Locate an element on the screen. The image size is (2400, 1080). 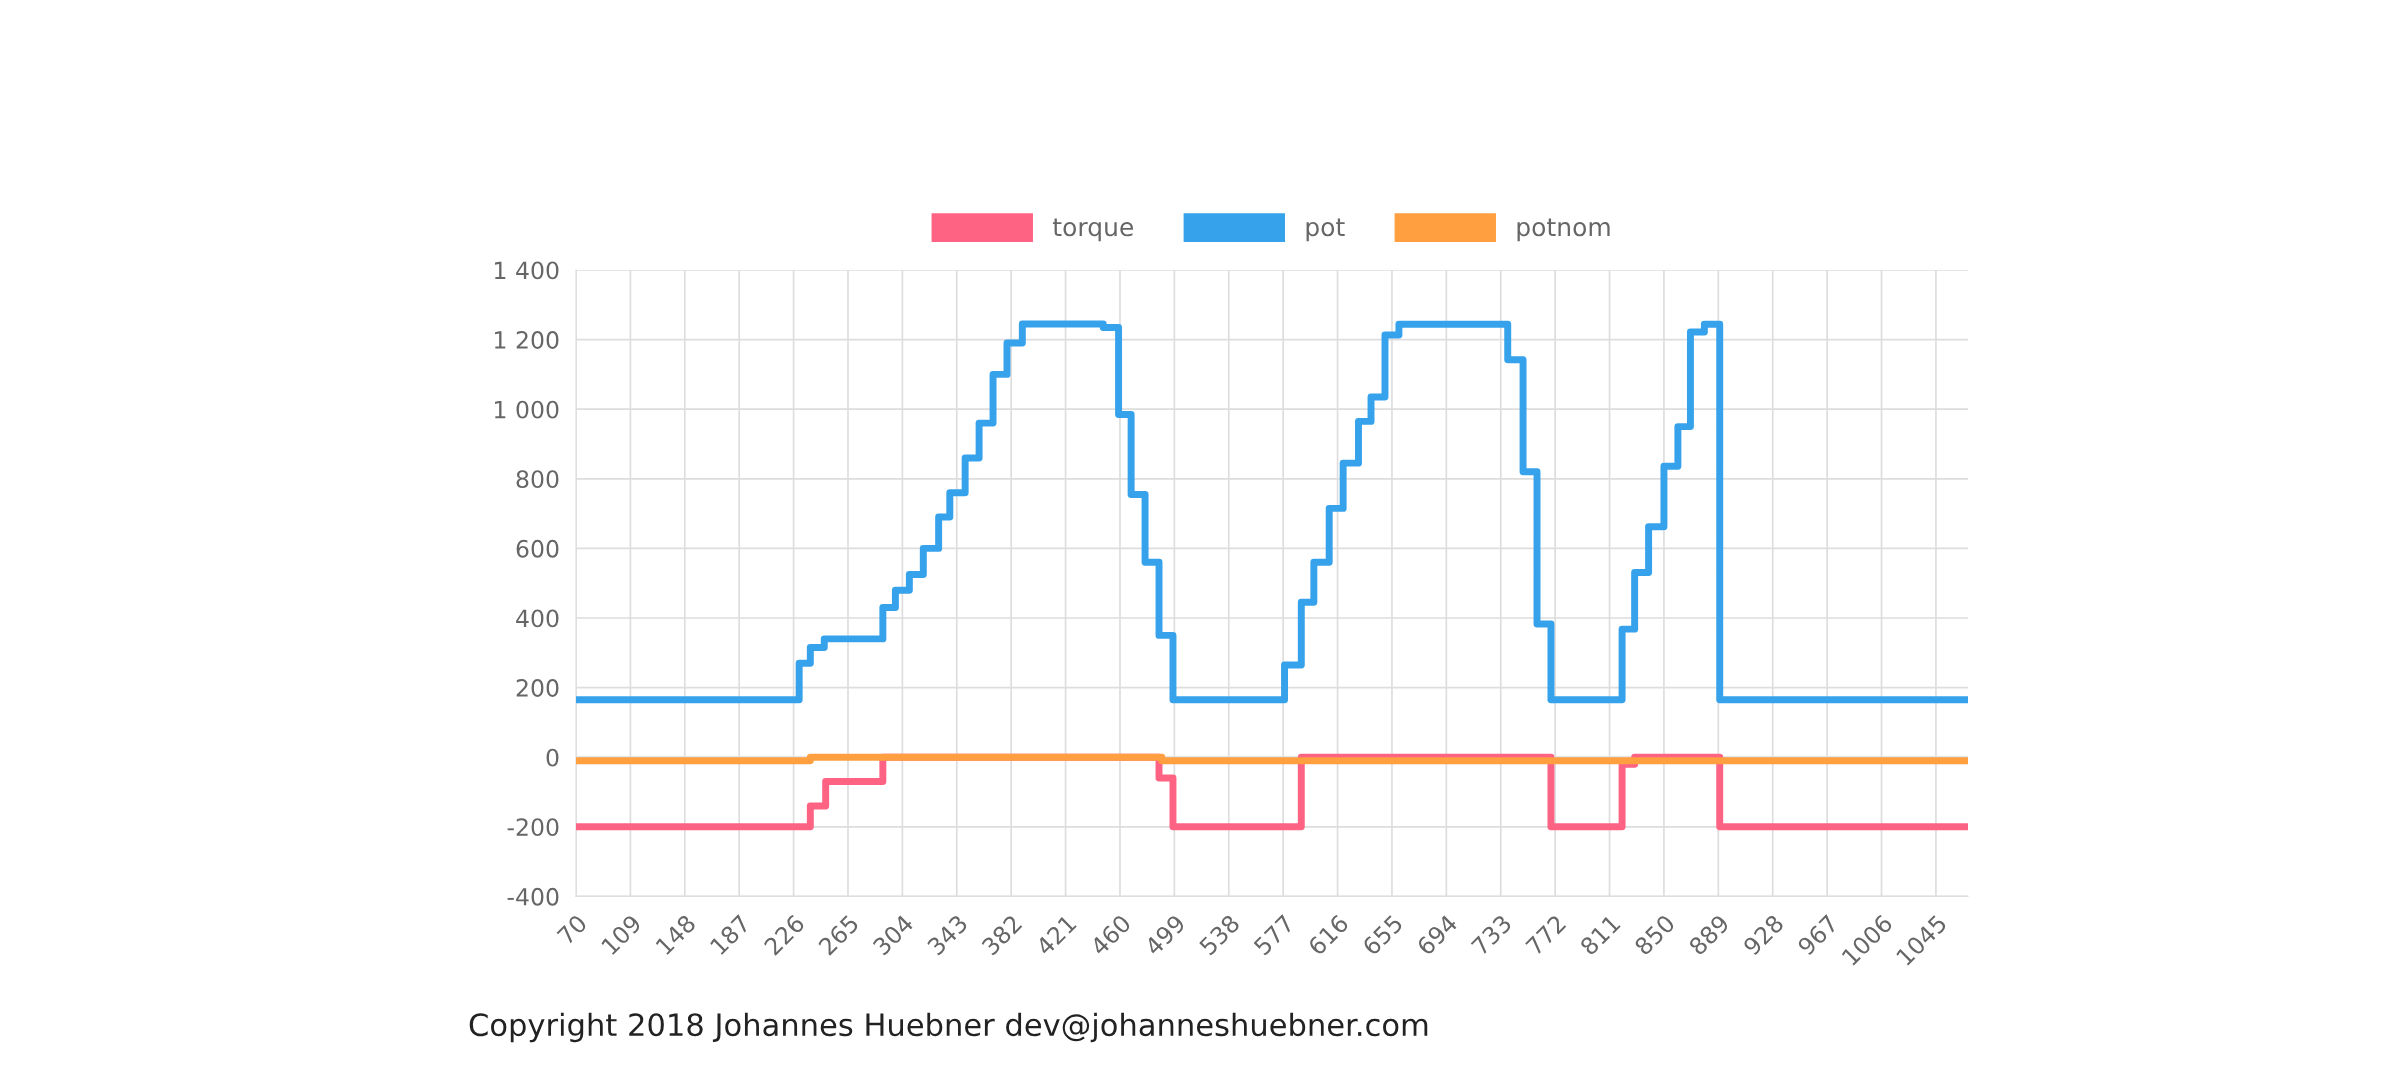
x-tick-label: 733 is located at coordinates (1491, 935).